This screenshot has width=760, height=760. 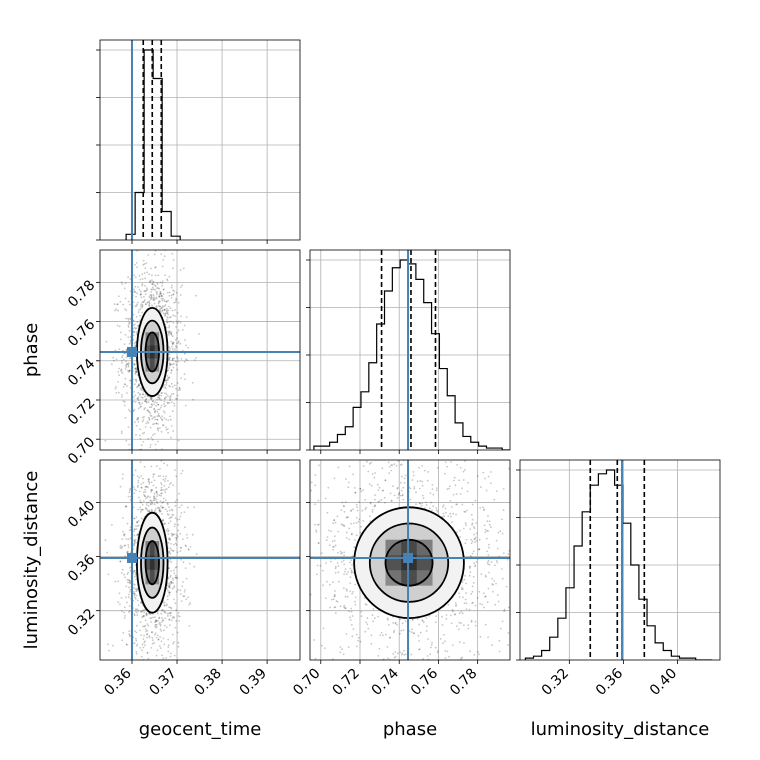 What do you see at coordinates (200, 563) in the screenshot?
I see `density-luminosity_distance_vs_geocent_time` at bounding box center [200, 563].